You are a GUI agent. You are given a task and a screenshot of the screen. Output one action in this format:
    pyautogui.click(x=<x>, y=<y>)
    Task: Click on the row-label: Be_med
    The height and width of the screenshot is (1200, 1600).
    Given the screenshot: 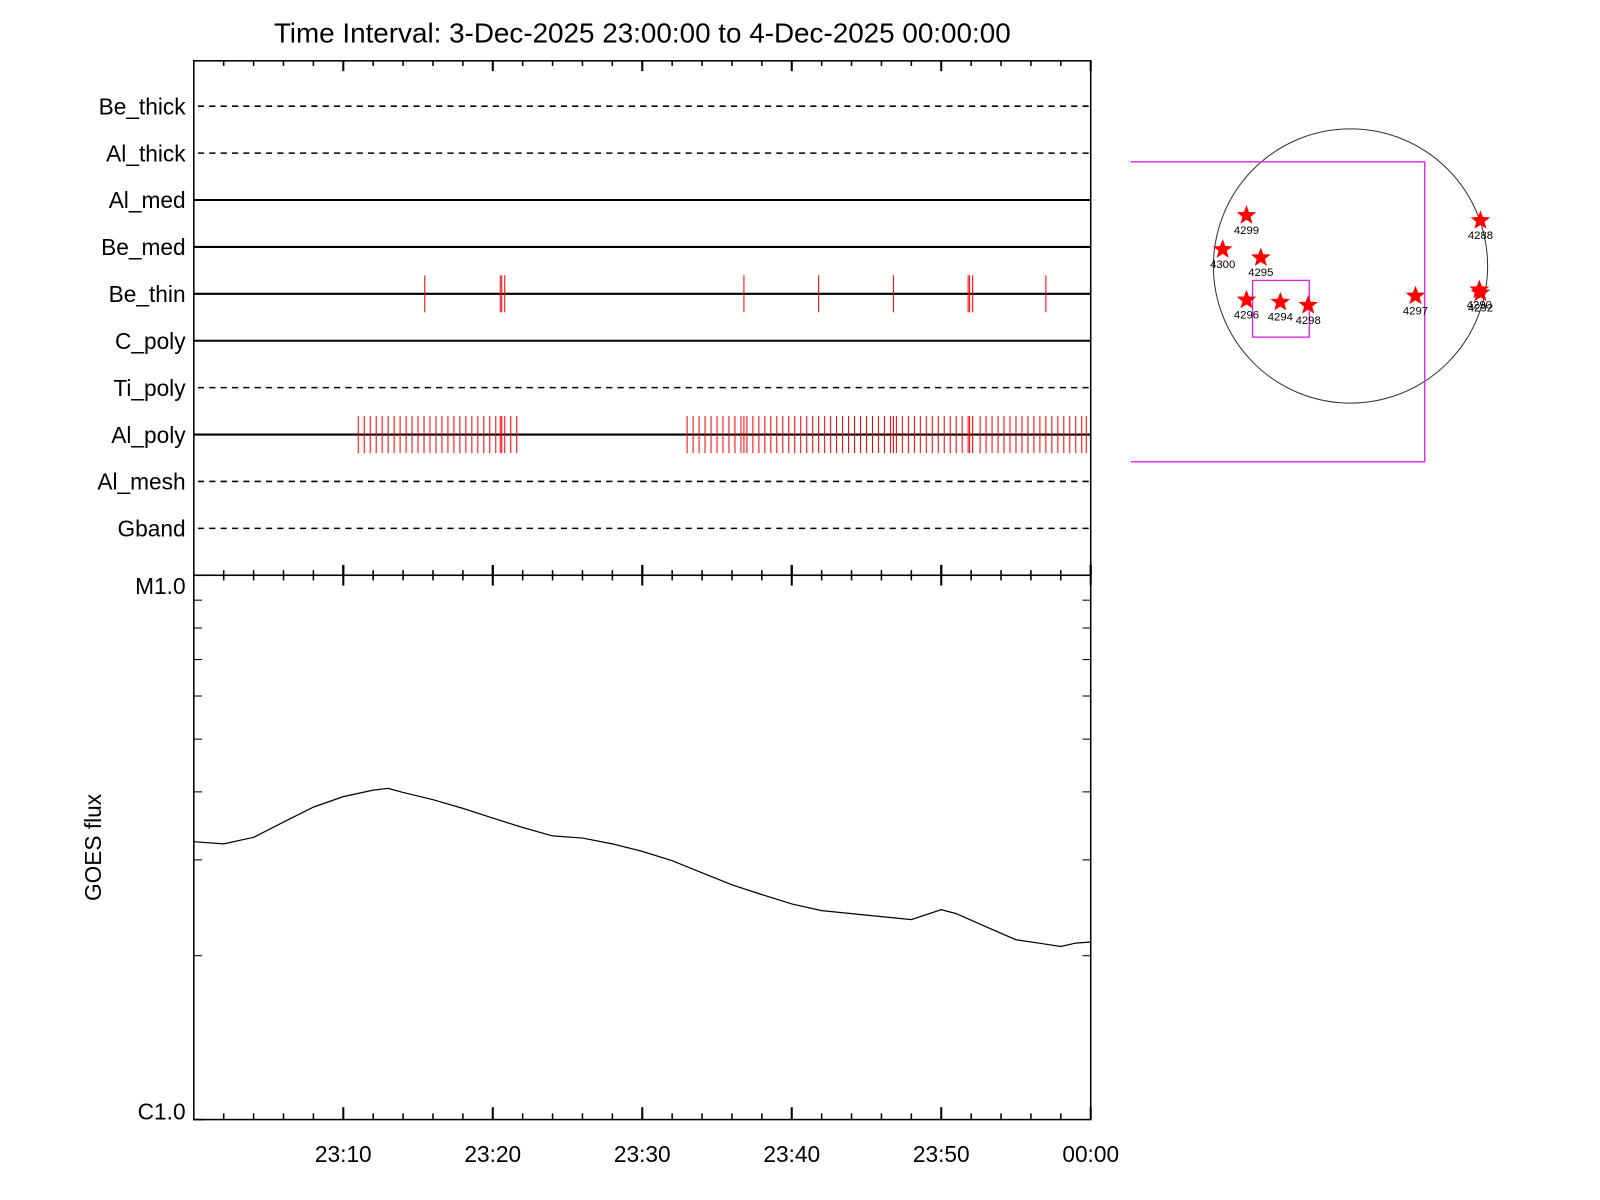 What is the action you would take?
    pyautogui.click(x=143, y=247)
    